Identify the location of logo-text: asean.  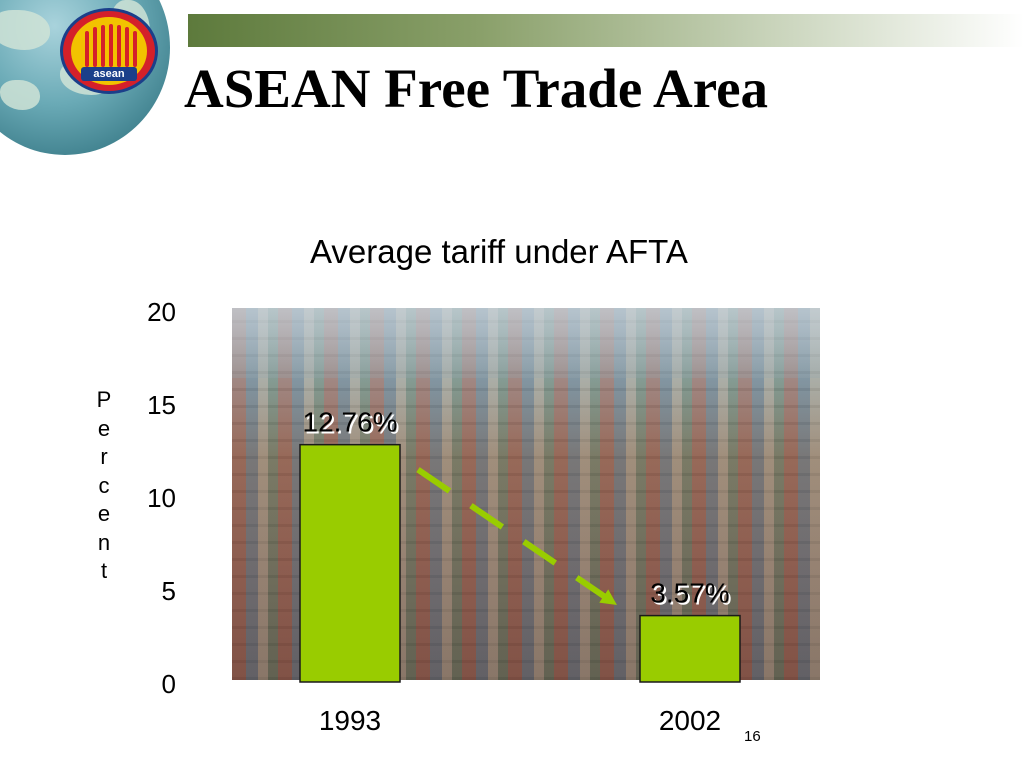
(109, 74).